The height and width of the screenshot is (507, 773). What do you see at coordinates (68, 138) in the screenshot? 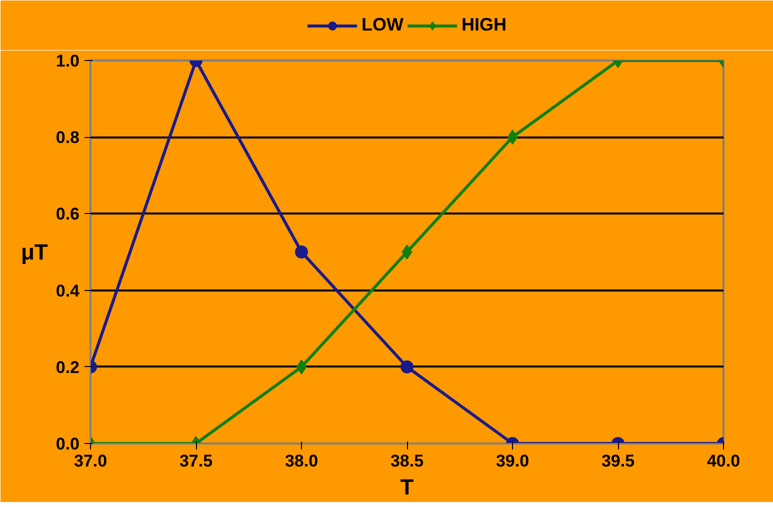
I see `y-tick-label: 0.8` at bounding box center [68, 138].